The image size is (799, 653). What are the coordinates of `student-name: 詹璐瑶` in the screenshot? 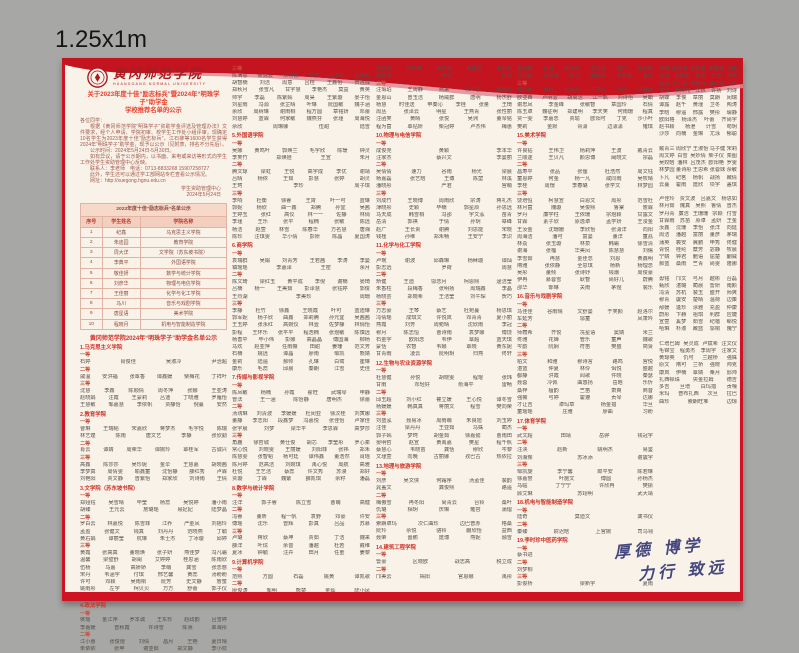 It's located at (151, 510).